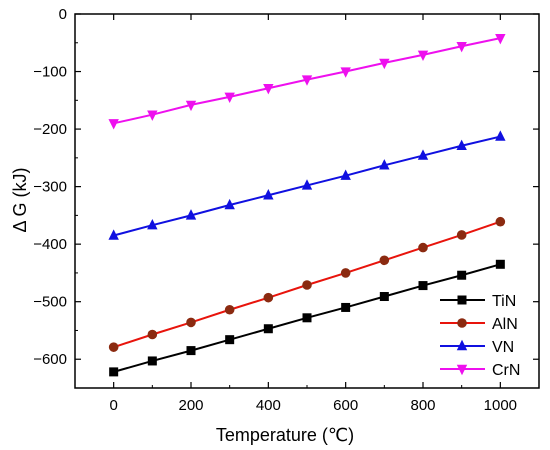  What do you see at coordinates (503, 347) in the screenshot?
I see `legend-label: VN` at bounding box center [503, 347].